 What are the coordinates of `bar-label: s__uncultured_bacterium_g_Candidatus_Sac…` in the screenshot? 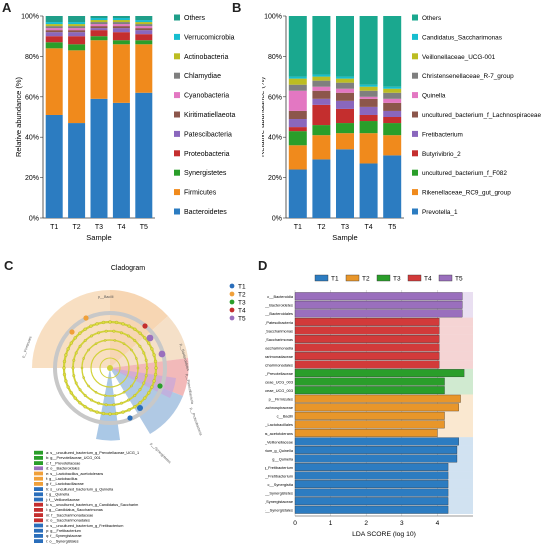 It's located at (279, 330).